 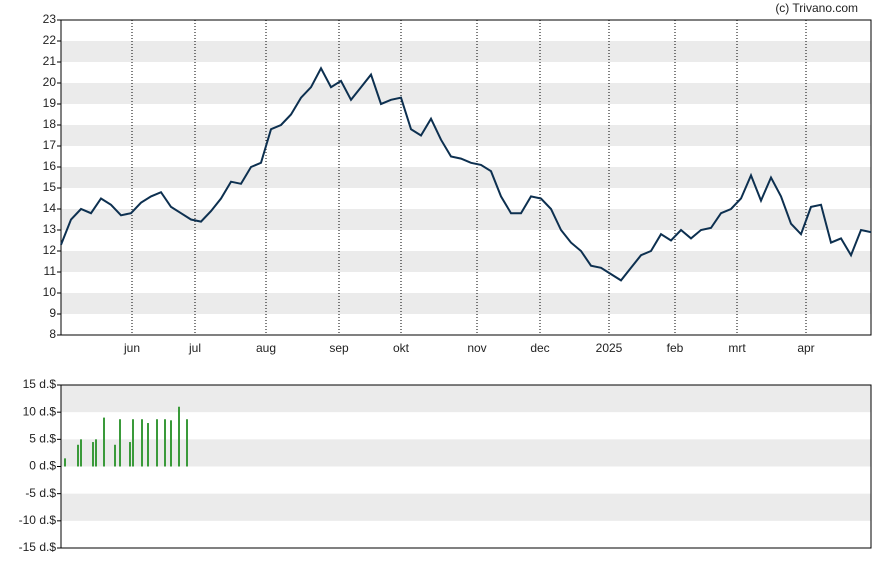 What do you see at coordinates (50, 82) in the screenshot?
I see `y-tick-label: 20` at bounding box center [50, 82].